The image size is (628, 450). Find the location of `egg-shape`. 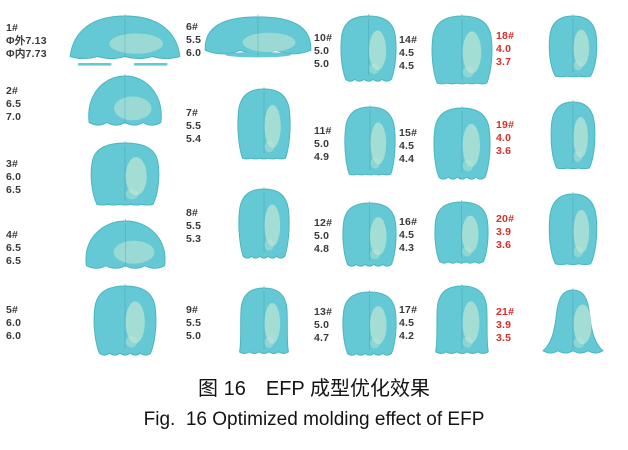

egg-shape is located at coordinates (572, 135).